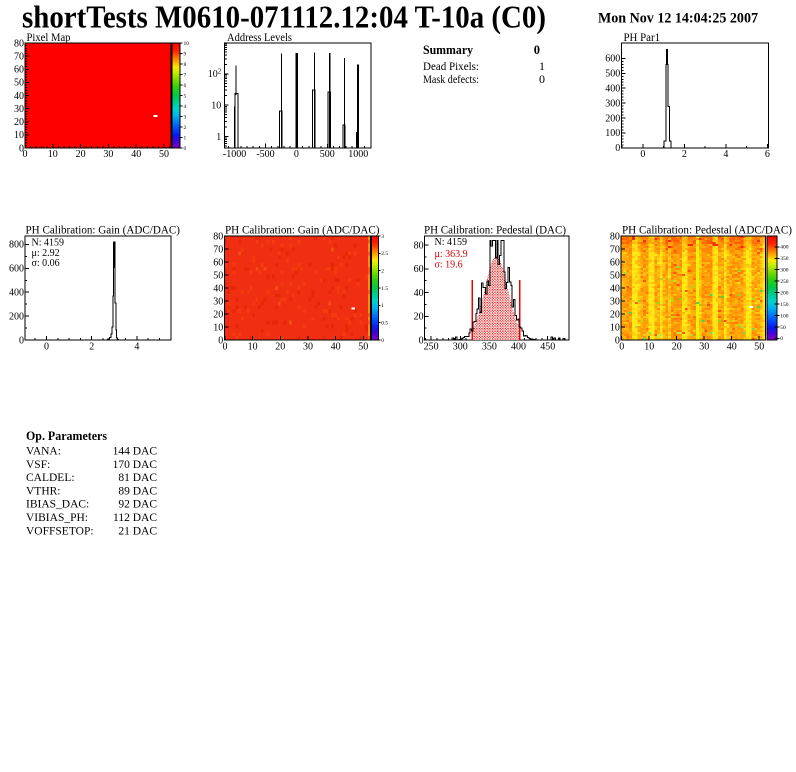  Describe the element at coordinates (495, 231) in the screenshot. I see `svg-text: PH Calibration: Pedestal (DAC)` at that location.